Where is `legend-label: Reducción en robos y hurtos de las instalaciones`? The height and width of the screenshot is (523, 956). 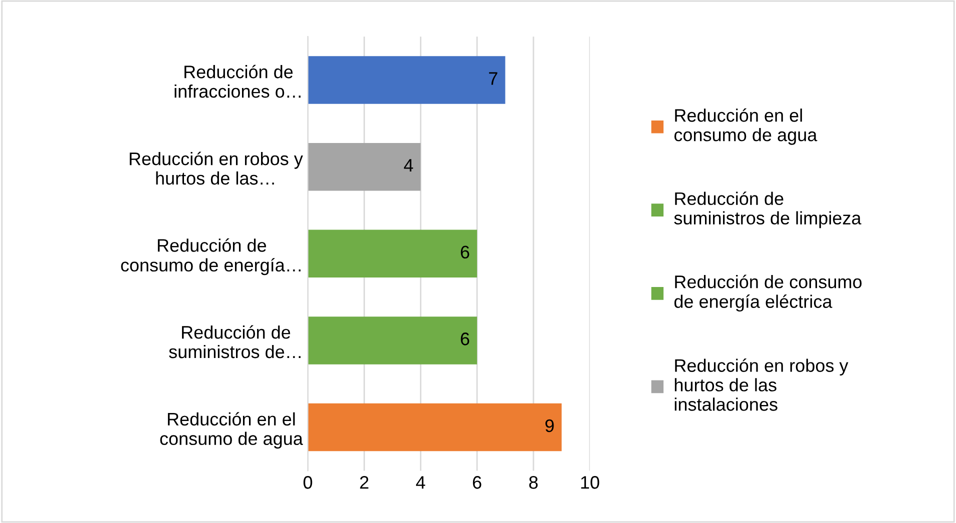
legend-label: Reducción en robos y hurtos de las instalaciones is located at coordinates (761, 384).